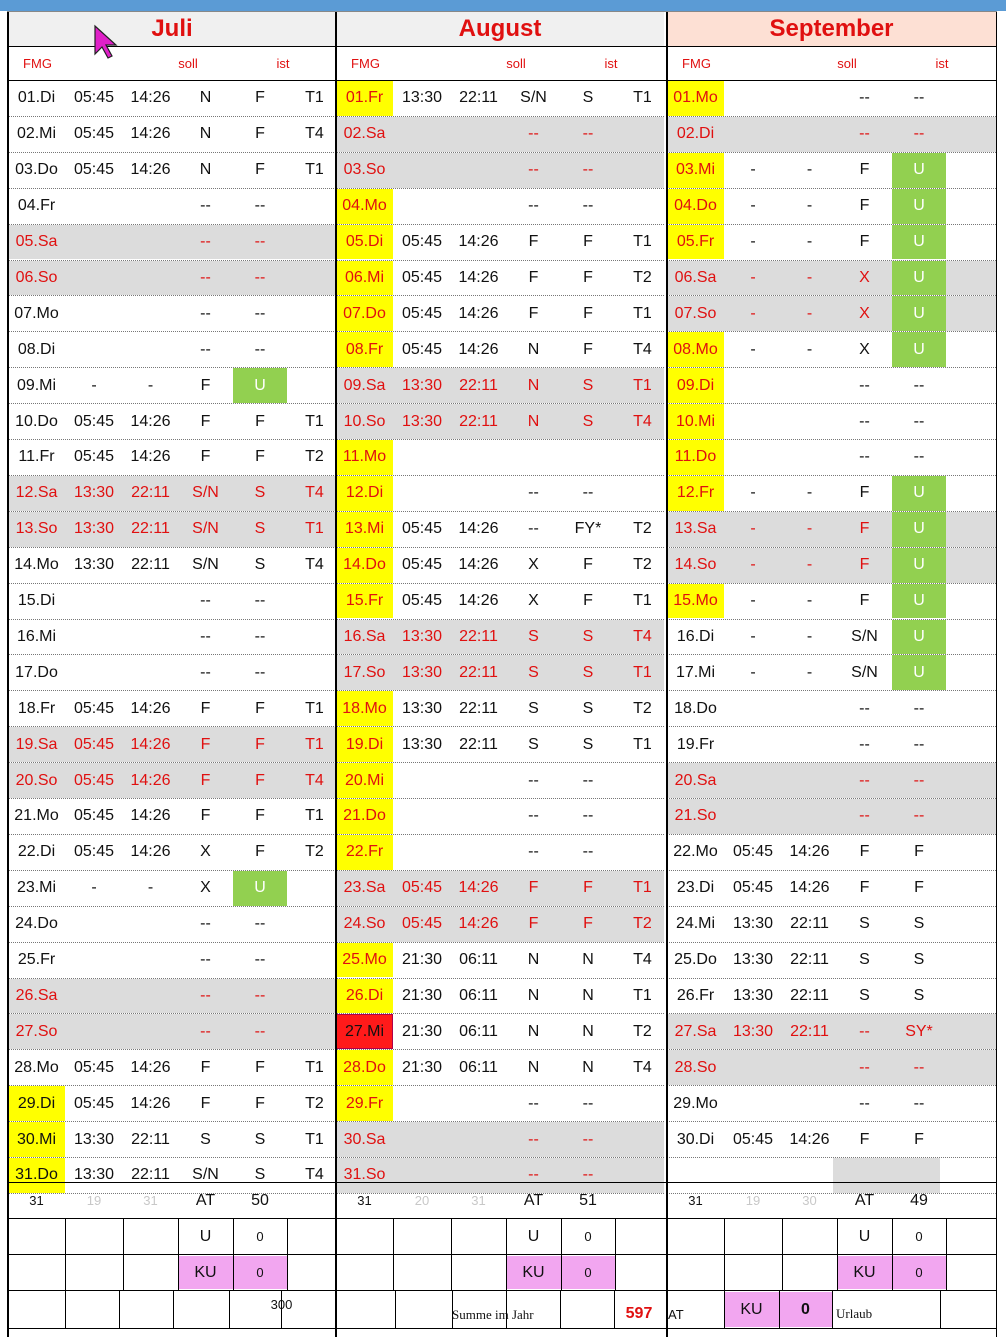 This screenshot has width=1006, height=1337. Describe the element at coordinates (364, 996) in the screenshot. I see `day-cell: 26.Di` at that location.